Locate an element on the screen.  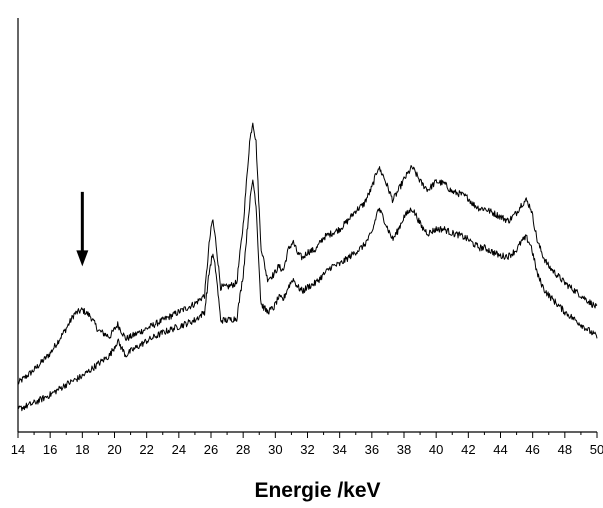
x-tick-label: 46 is located at coordinates (532, 449).